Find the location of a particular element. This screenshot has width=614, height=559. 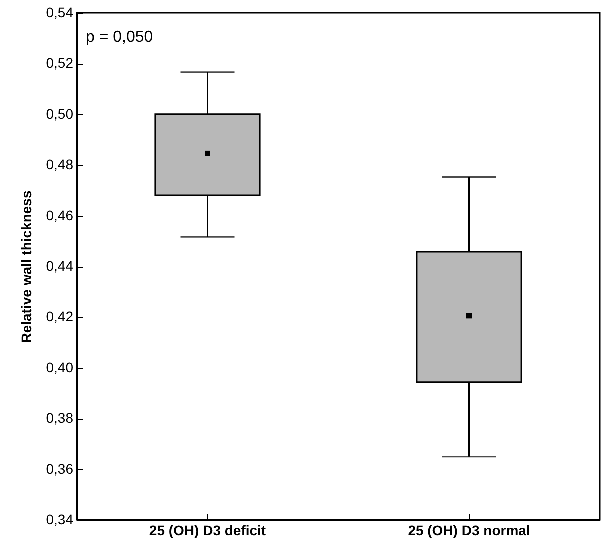

y-tick-label: 0,44 is located at coordinates (60, 266).